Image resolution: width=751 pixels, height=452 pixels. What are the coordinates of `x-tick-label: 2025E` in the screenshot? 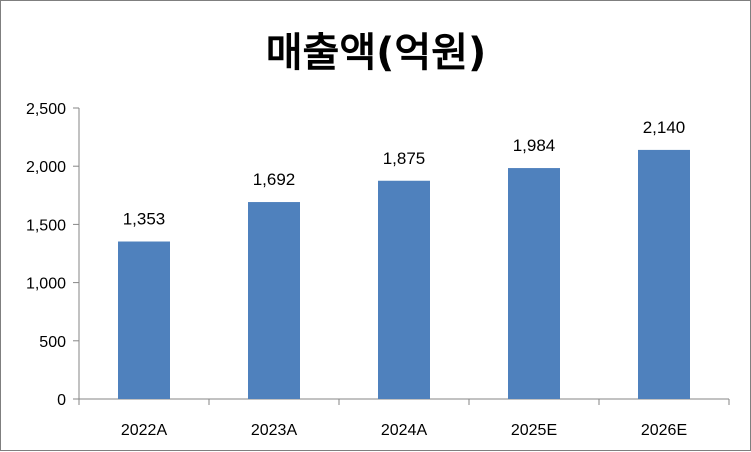 It's located at (534, 430).